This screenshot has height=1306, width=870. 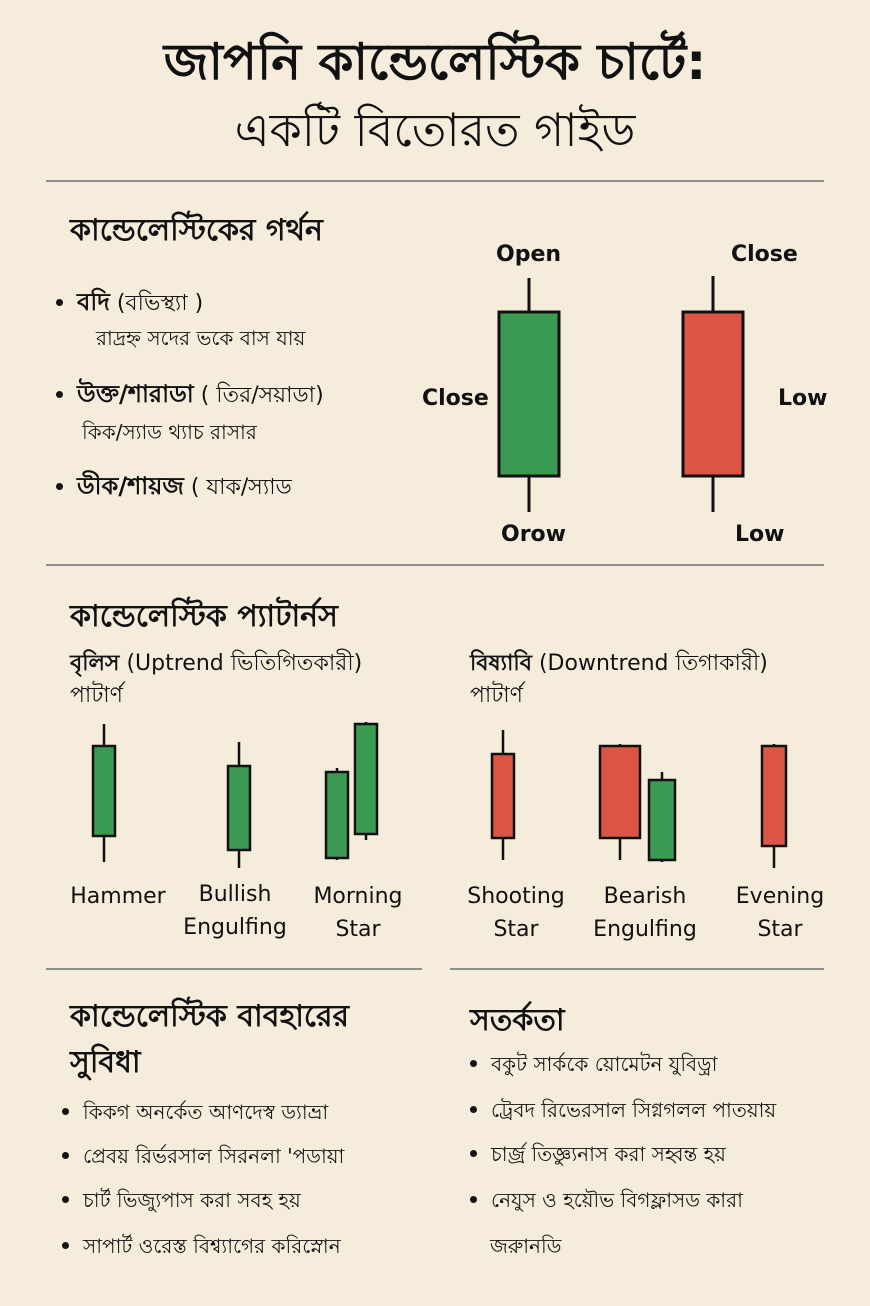 I want to click on anatomy-item-range: ডীক/শায়জ ( যাক/স্যাড, so click(x=174, y=488).